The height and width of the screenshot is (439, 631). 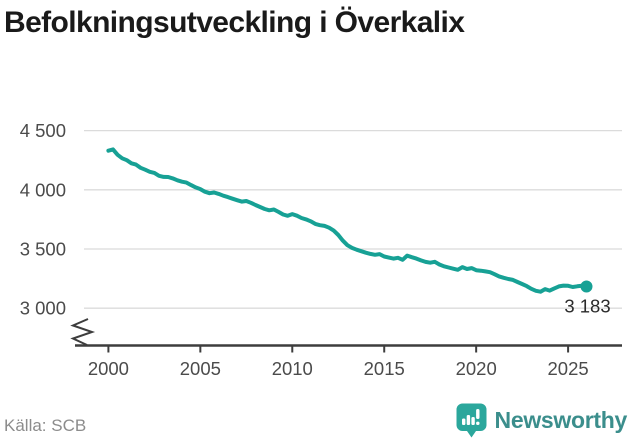 I want to click on x-tick-label-2000: 2000, so click(x=108, y=368).